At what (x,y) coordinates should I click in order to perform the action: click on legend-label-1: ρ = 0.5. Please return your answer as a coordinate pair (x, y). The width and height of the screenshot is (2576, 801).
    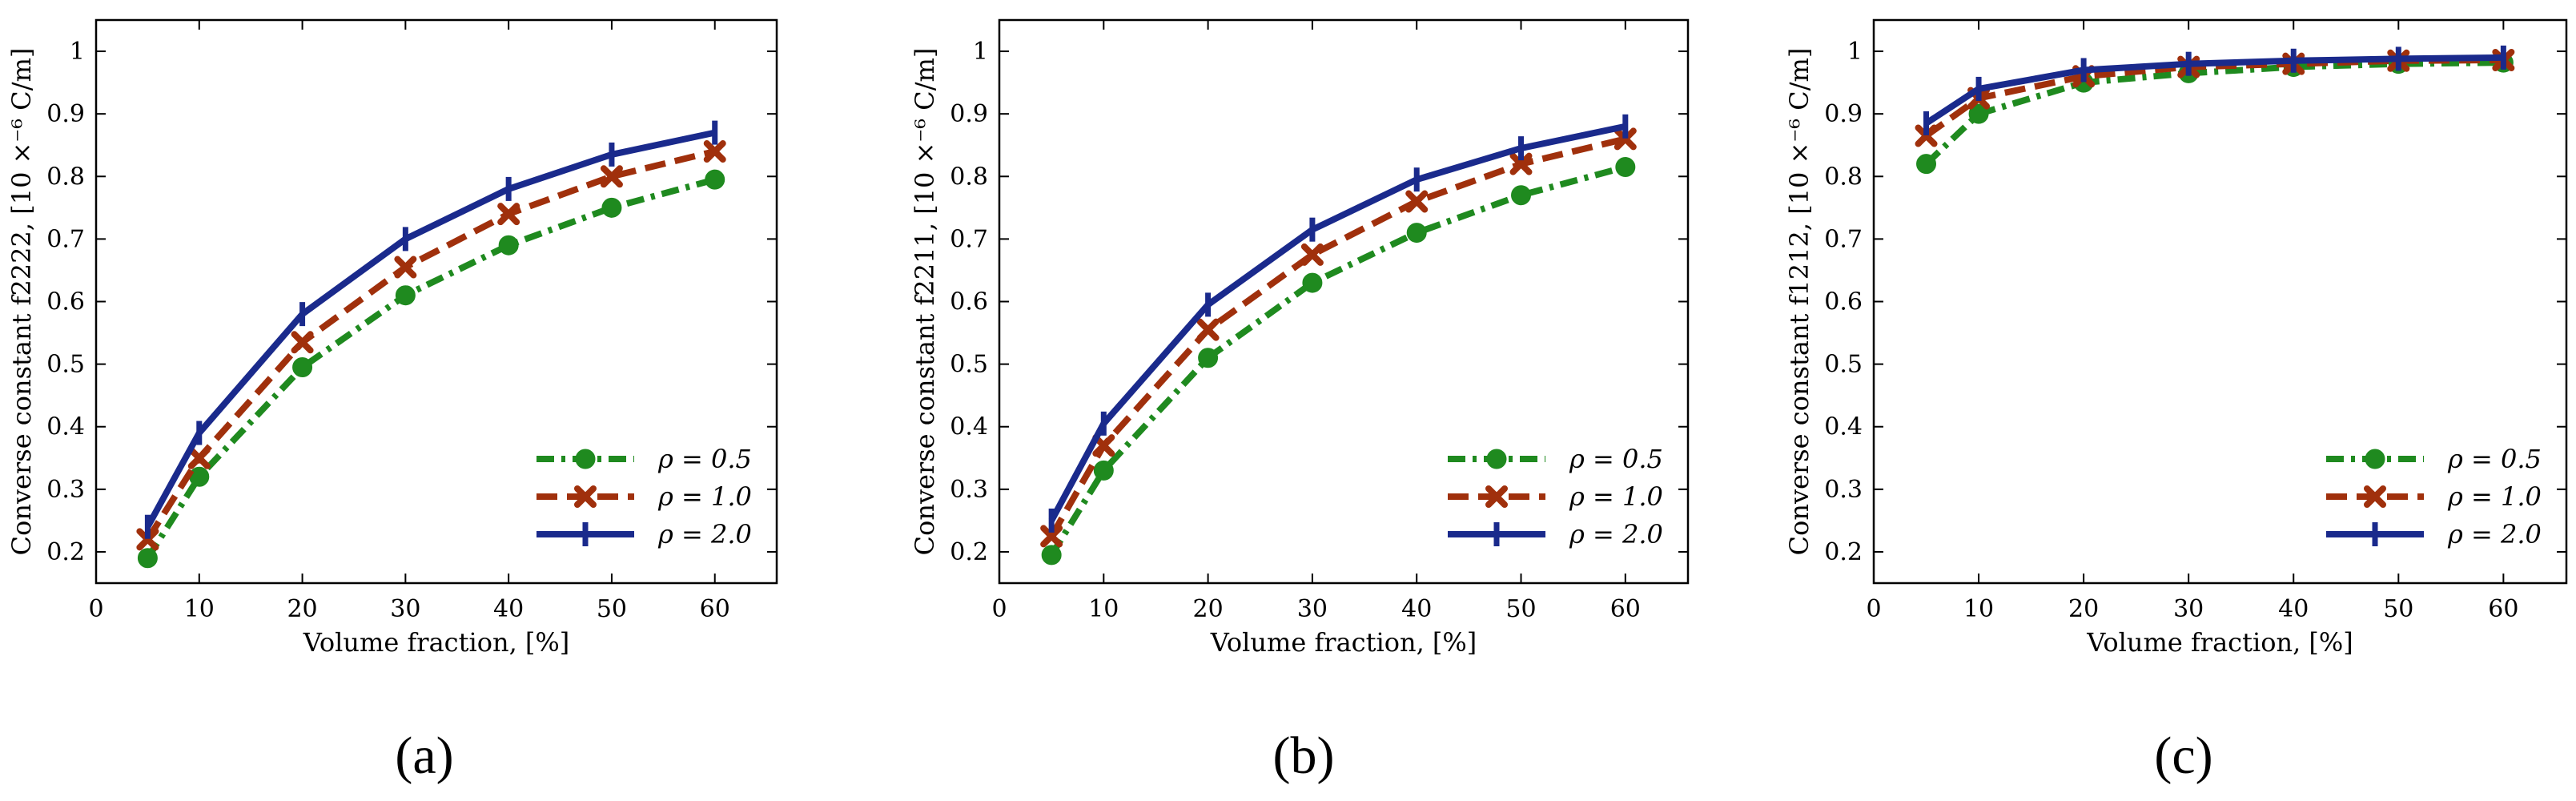
    Looking at the image, I should click on (704, 459).